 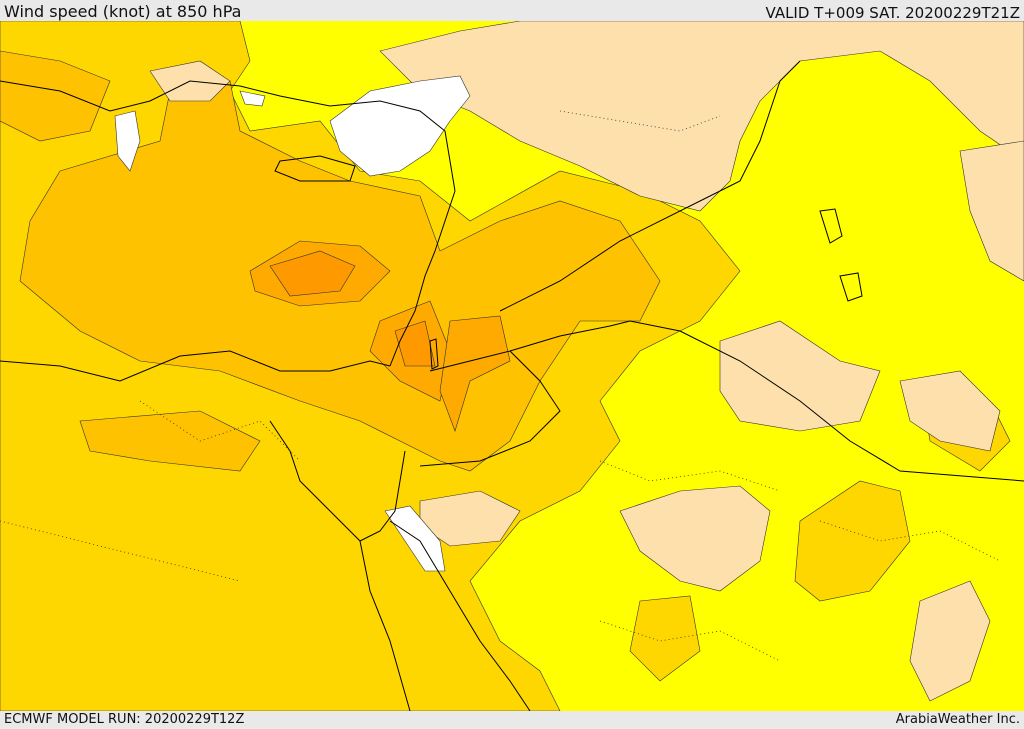 I want to click on light-tan-zone-central-east, so click(x=800, y=376).